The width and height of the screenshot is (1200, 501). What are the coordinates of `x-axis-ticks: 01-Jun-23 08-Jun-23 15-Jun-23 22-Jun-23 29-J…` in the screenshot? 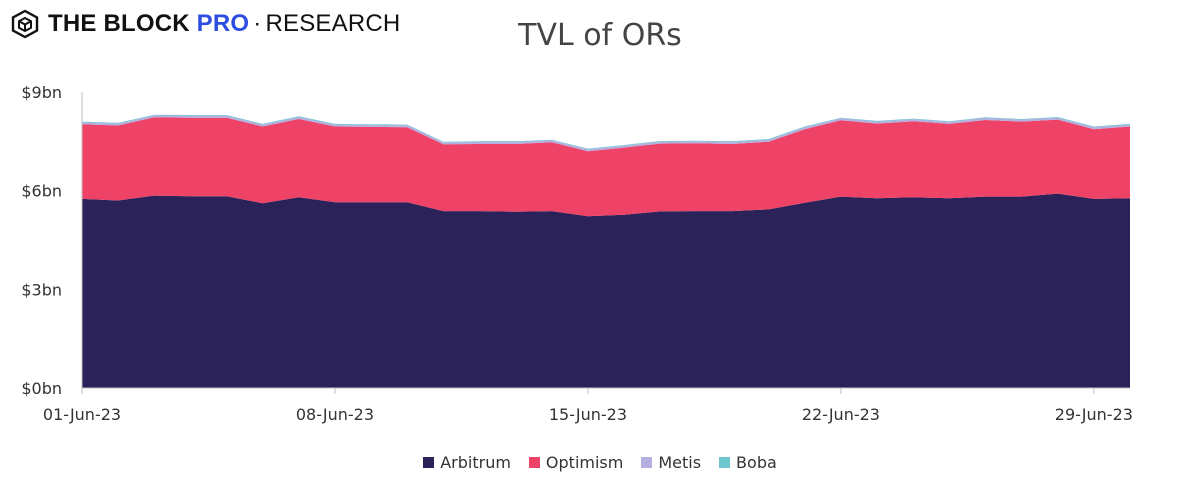 It's located at (588, 406).